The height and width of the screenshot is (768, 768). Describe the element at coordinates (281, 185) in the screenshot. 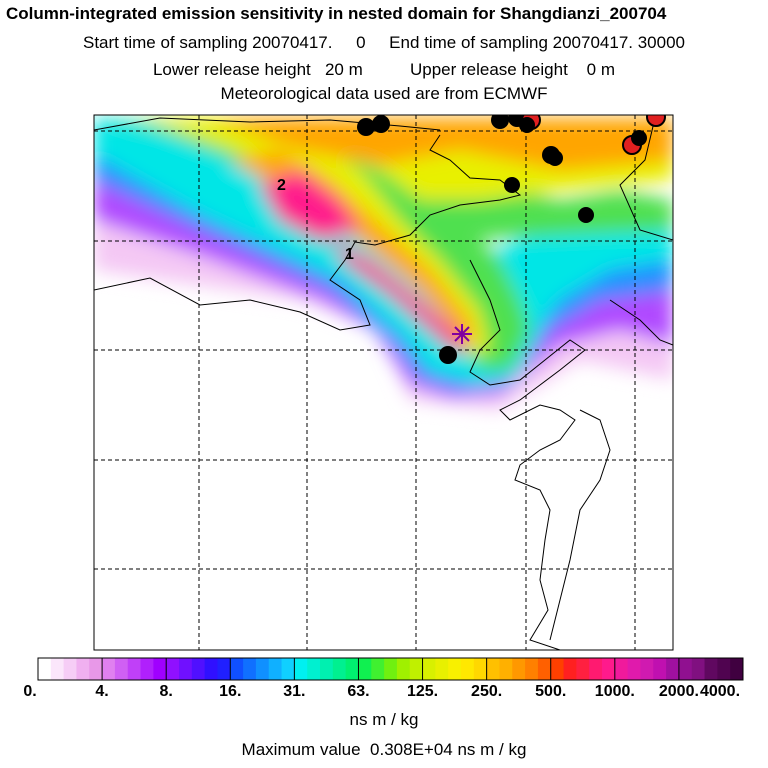

I see `trajectory-label-2: 2` at that location.